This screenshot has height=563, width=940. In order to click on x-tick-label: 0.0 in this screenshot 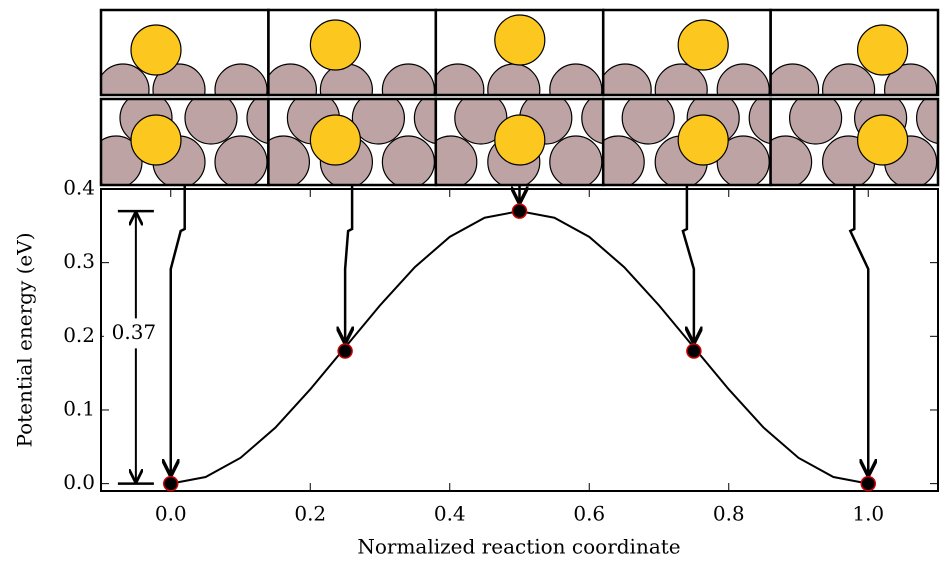, I will do `click(171, 514)`.